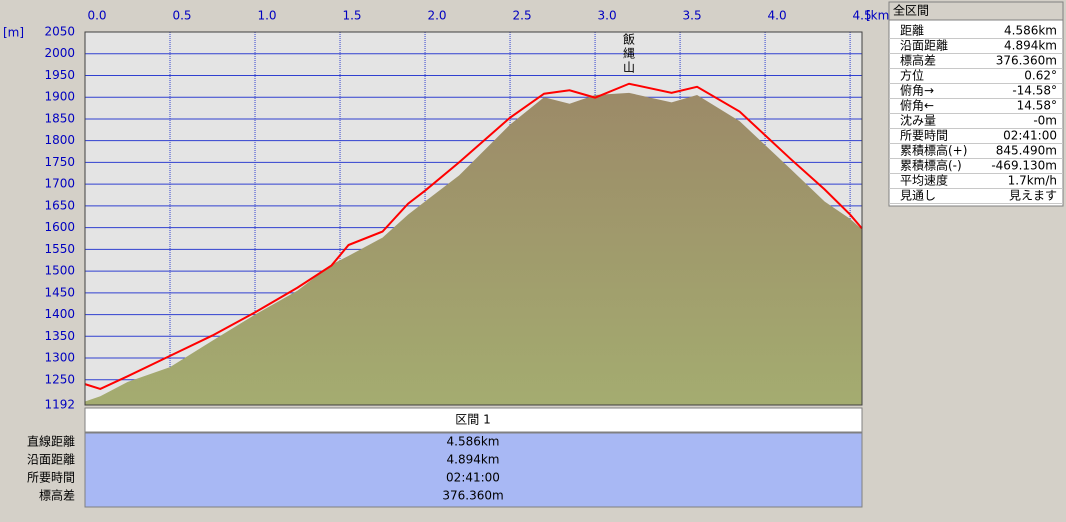  Describe the element at coordinates (918, 196) in the screenshot. I see `side-label: 見通し` at that location.